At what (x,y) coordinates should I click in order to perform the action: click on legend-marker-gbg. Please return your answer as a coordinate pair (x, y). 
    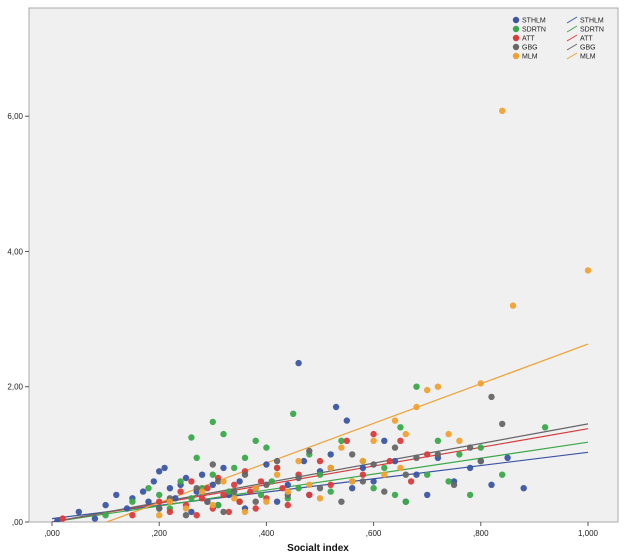
    Looking at the image, I should click on (516, 47).